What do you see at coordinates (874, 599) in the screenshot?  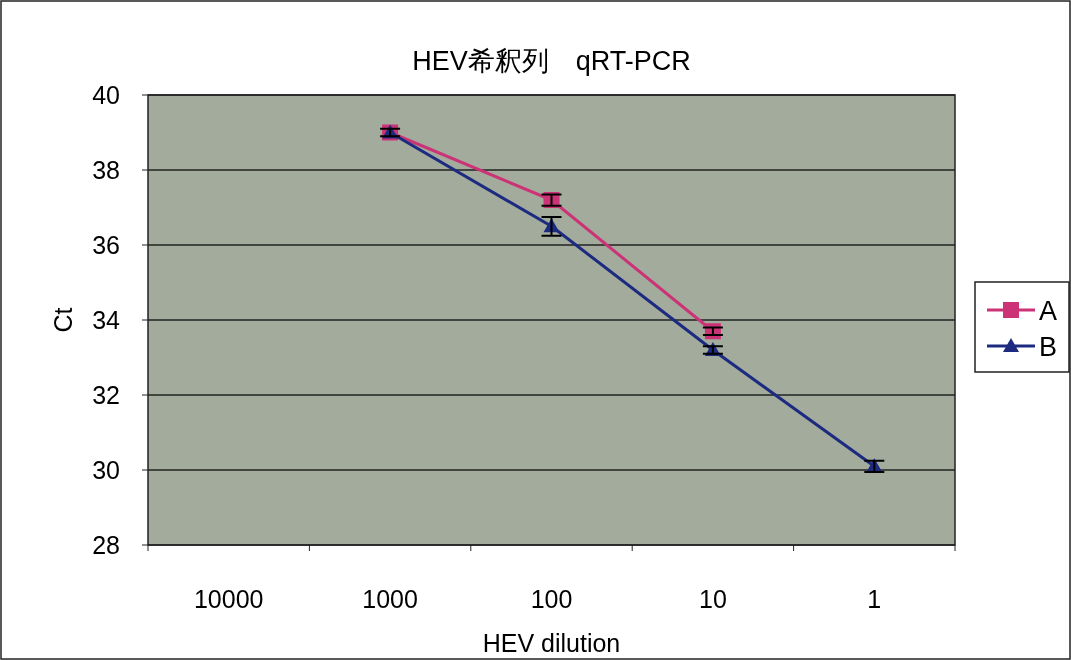 I see `x-tick-label: 1` at bounding box center [874, 599].